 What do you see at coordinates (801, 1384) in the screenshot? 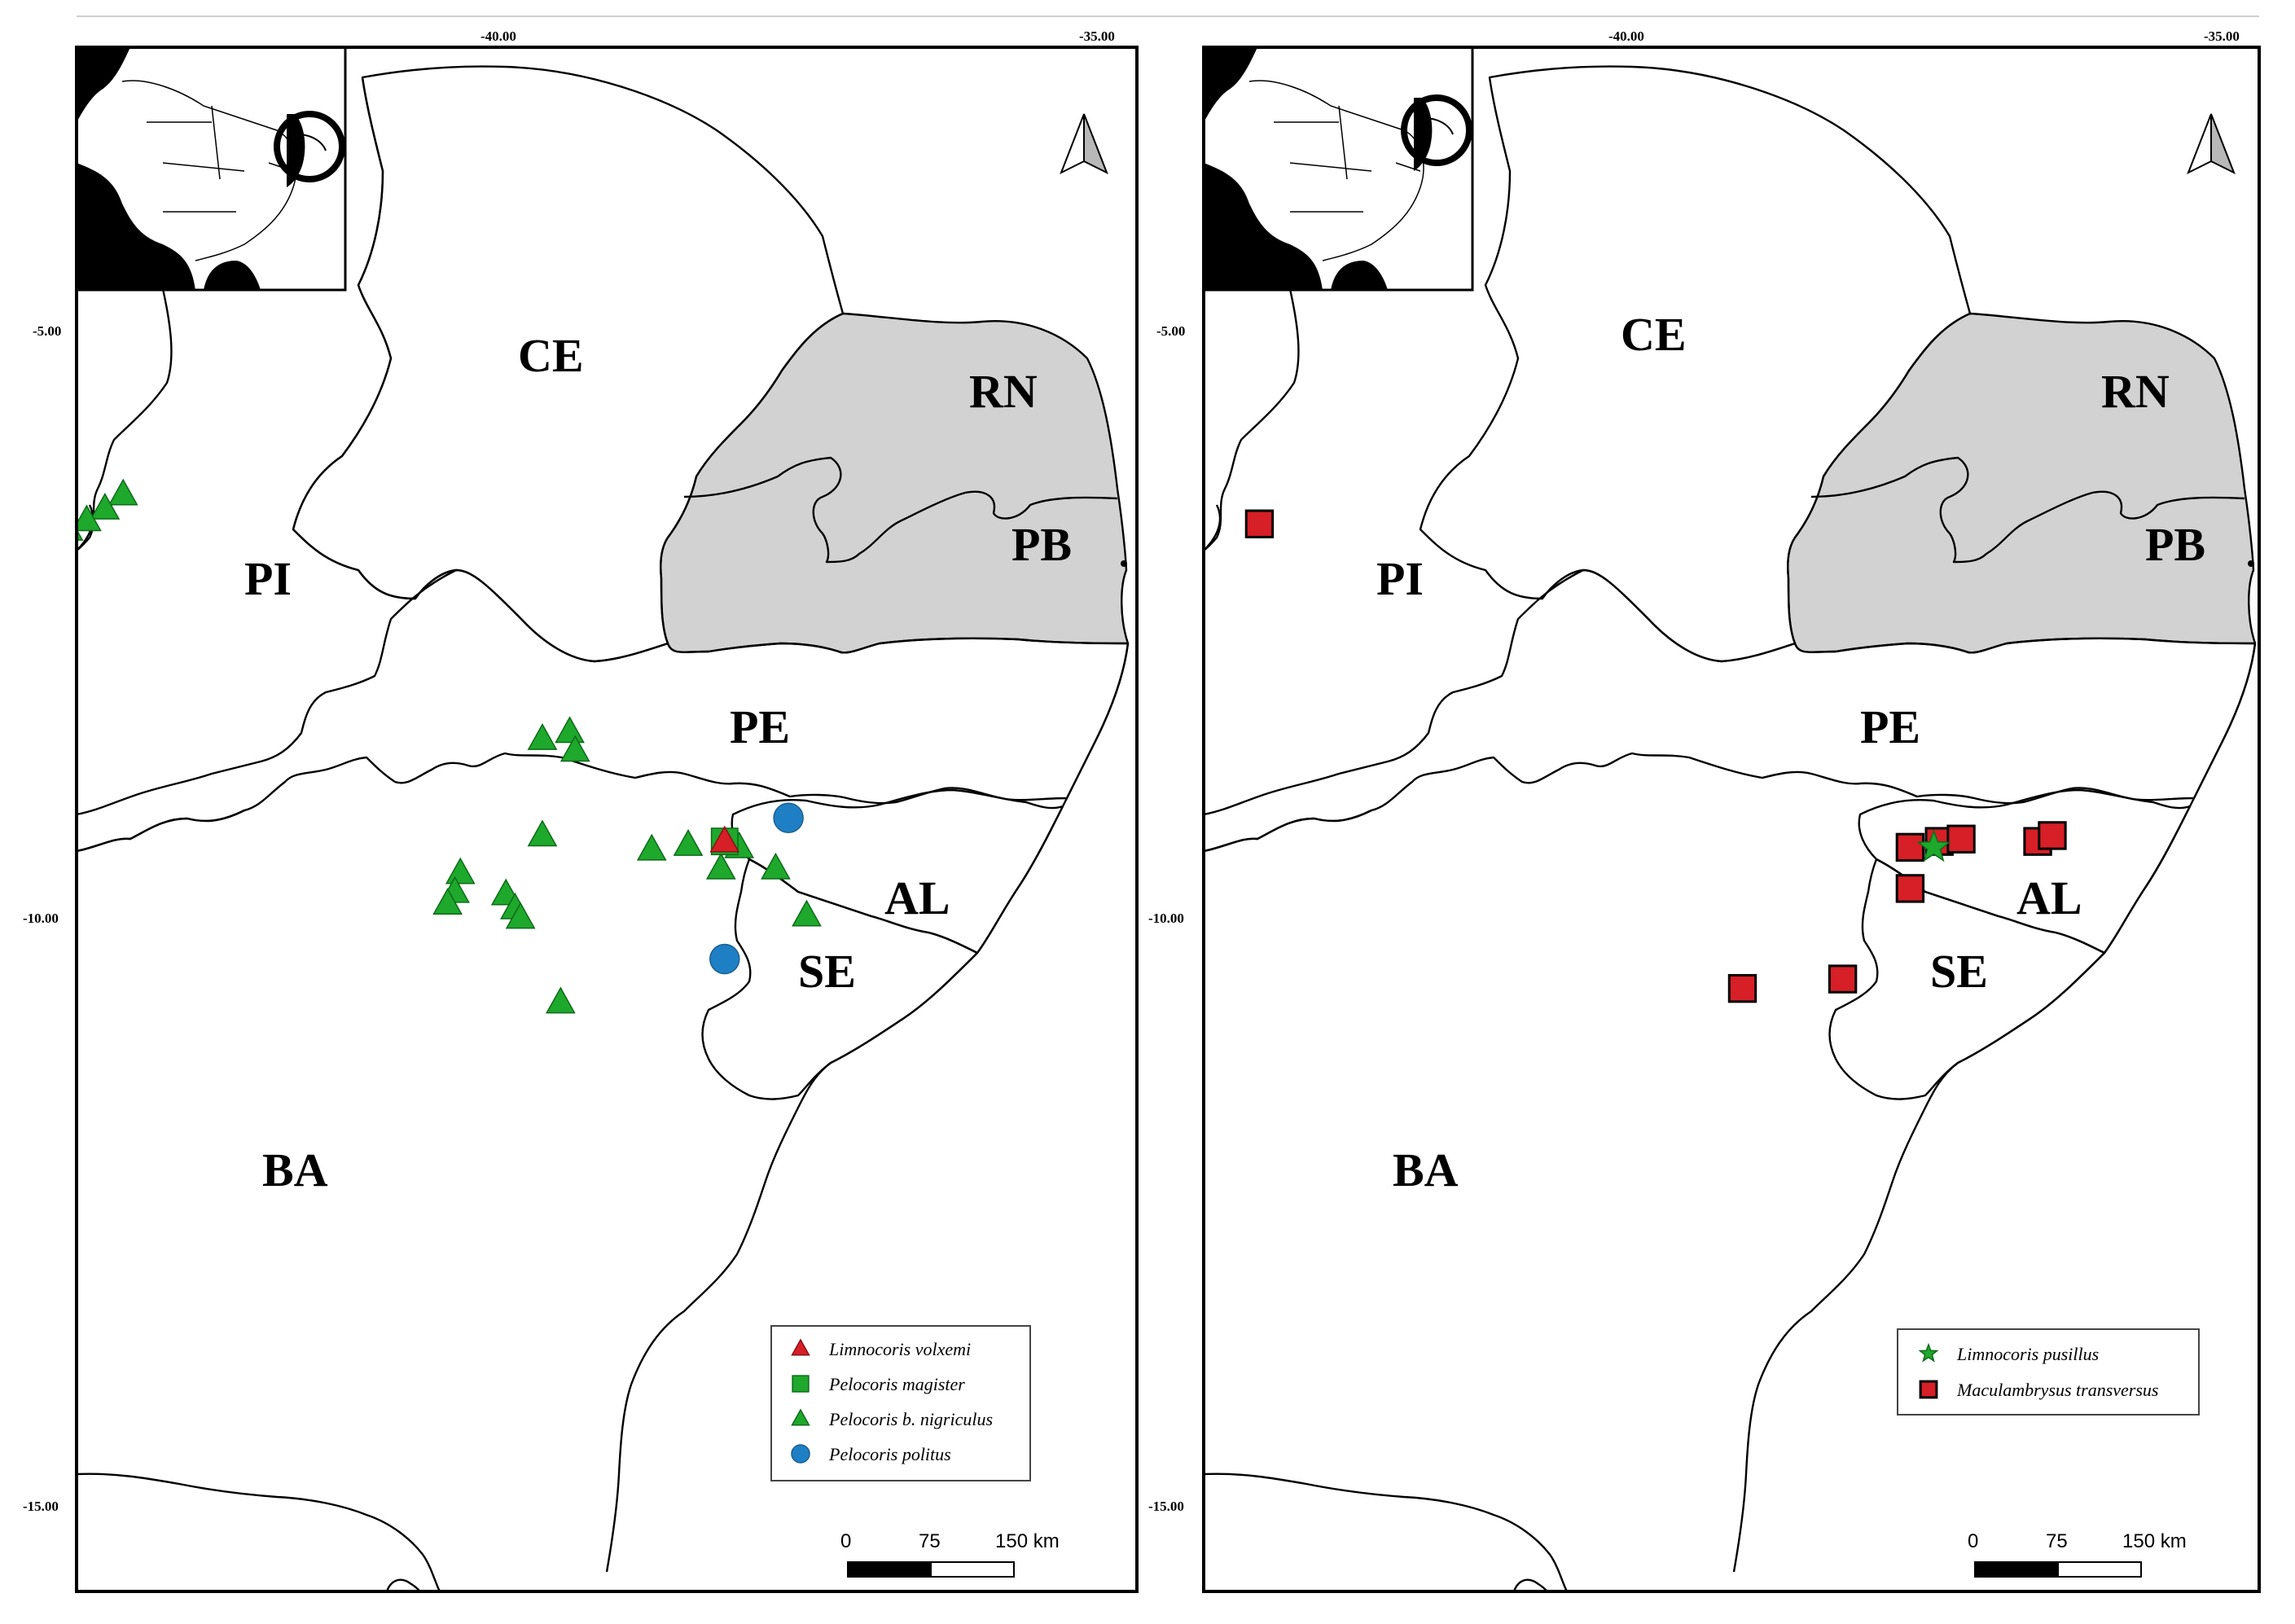
I see `legend-symbol-square-green` at bounding box center [801, 1384].